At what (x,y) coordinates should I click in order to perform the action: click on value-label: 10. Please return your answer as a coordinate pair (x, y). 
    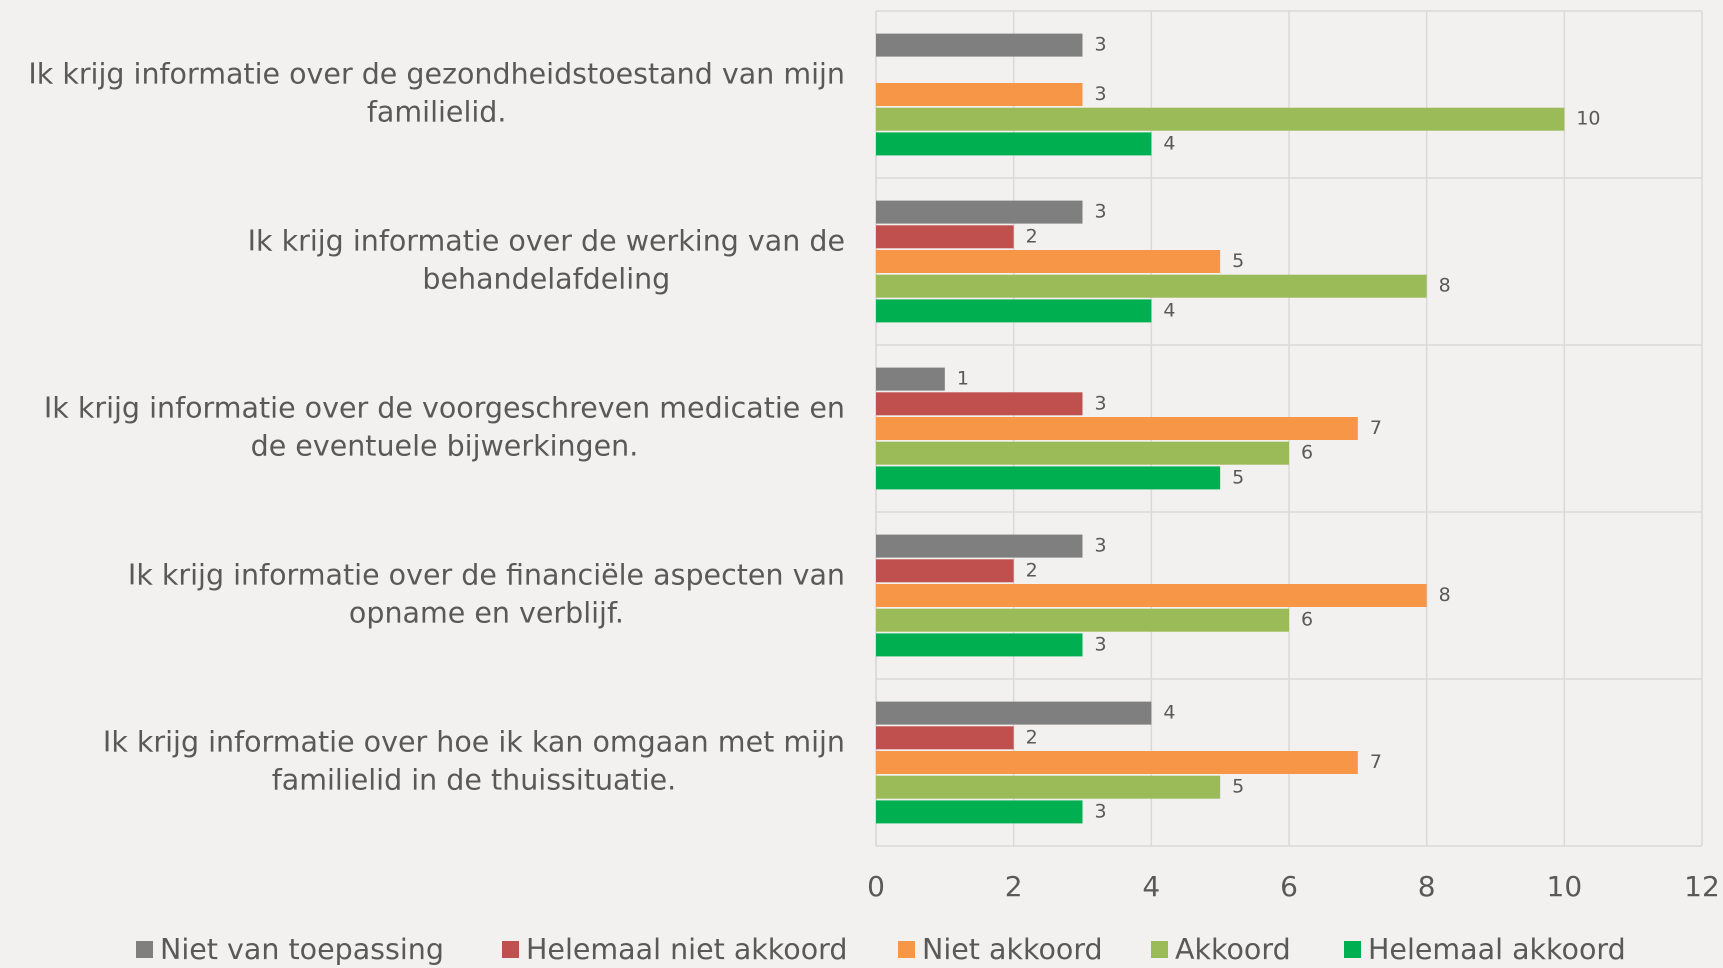
    Looking at the image, I should click on (1588, 119).